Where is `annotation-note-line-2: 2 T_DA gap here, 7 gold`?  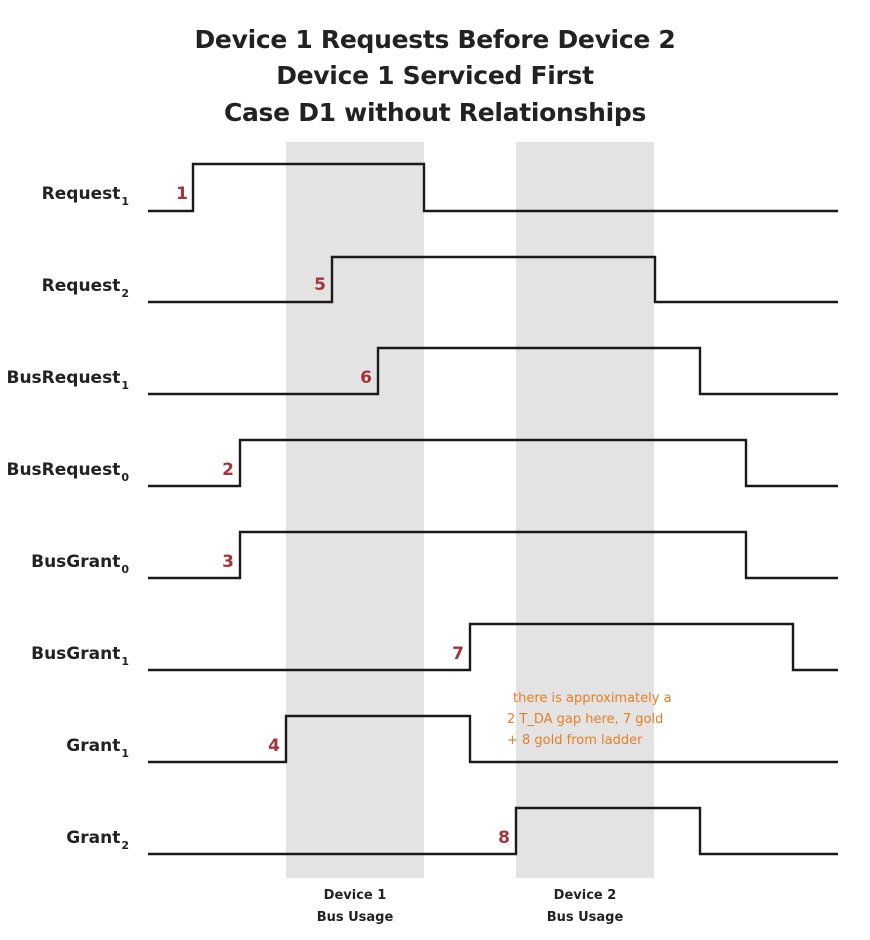 annotation-note-line-2: 2 T_DA gap here, 7 gold is located at coordinates (585, 719).